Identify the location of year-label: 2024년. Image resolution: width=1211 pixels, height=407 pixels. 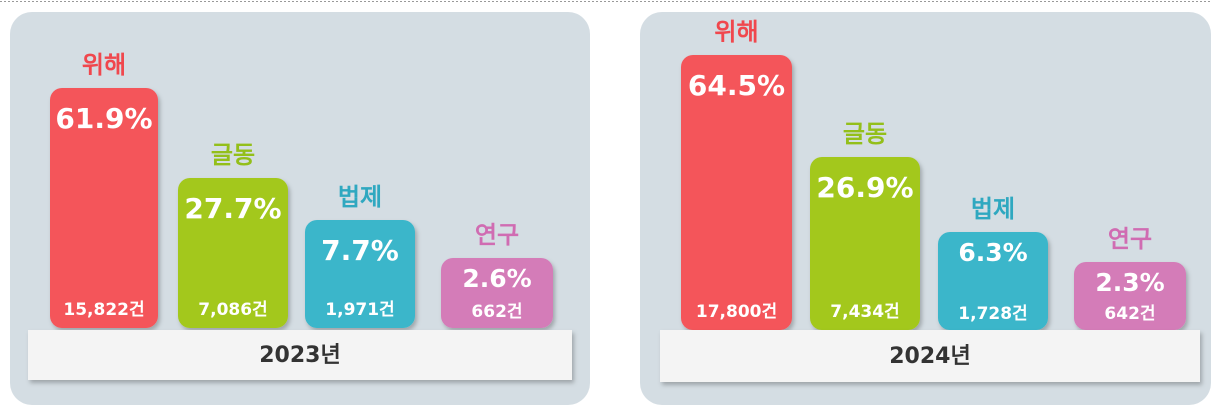
(929, 356).